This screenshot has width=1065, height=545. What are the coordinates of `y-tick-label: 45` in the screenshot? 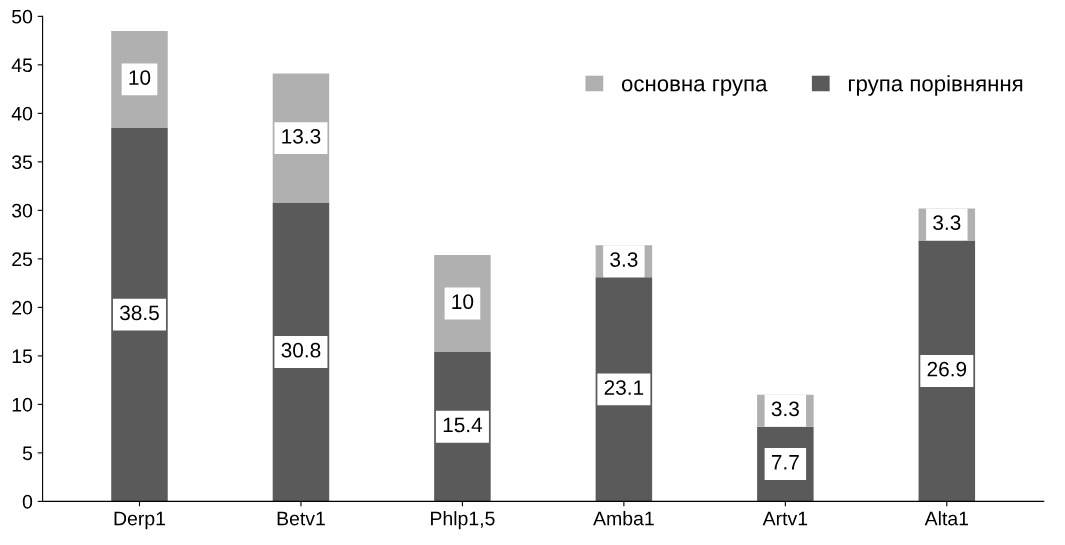 It's located at (22, 65).